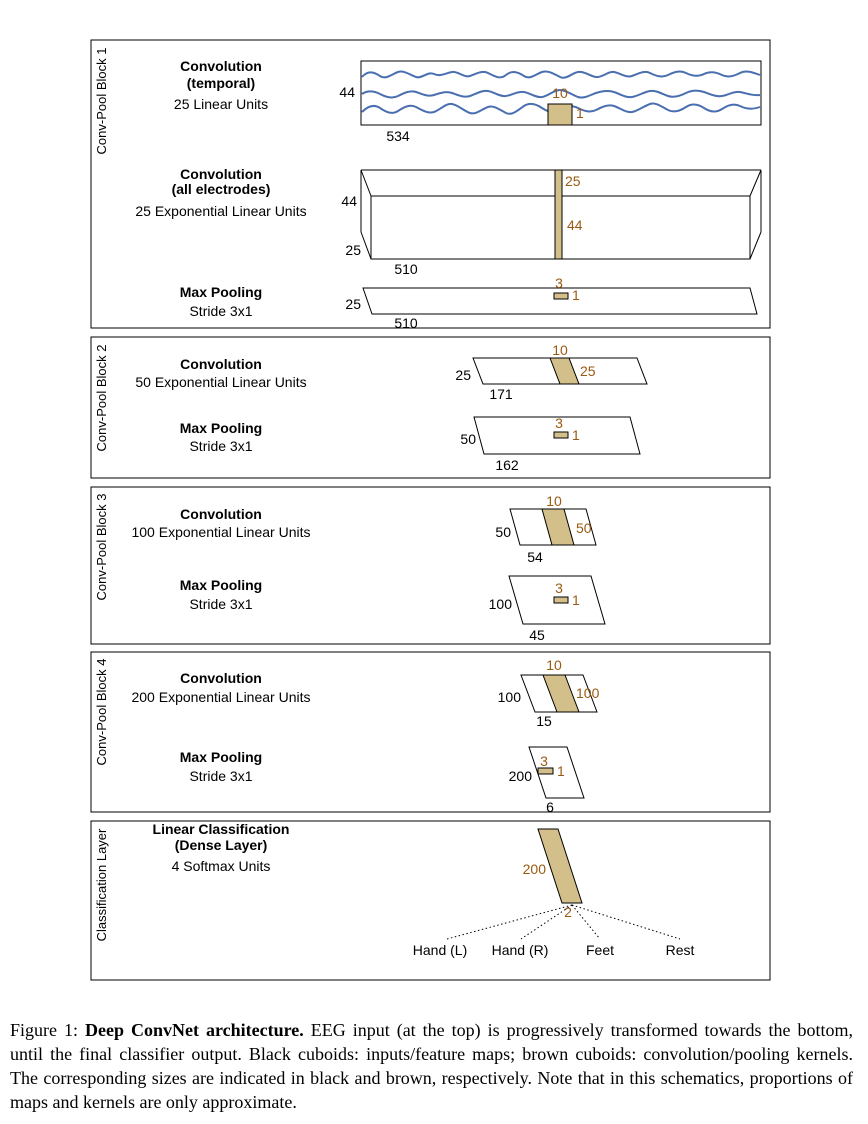 Image resolution: width=868 pixels, height=1124 pixels. I want to click on b1-conv-spatial-height-label: 44, so click(349, 201).